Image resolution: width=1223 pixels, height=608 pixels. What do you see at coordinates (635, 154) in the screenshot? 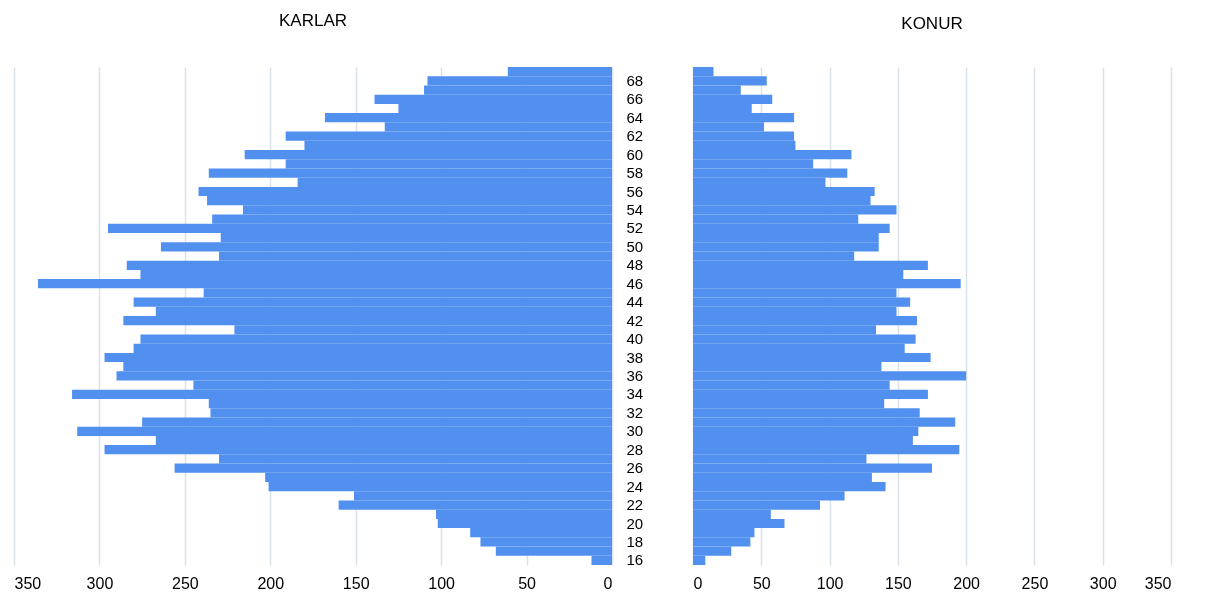
I see `y-tick-label: 60` at bounding box center [635, 154].